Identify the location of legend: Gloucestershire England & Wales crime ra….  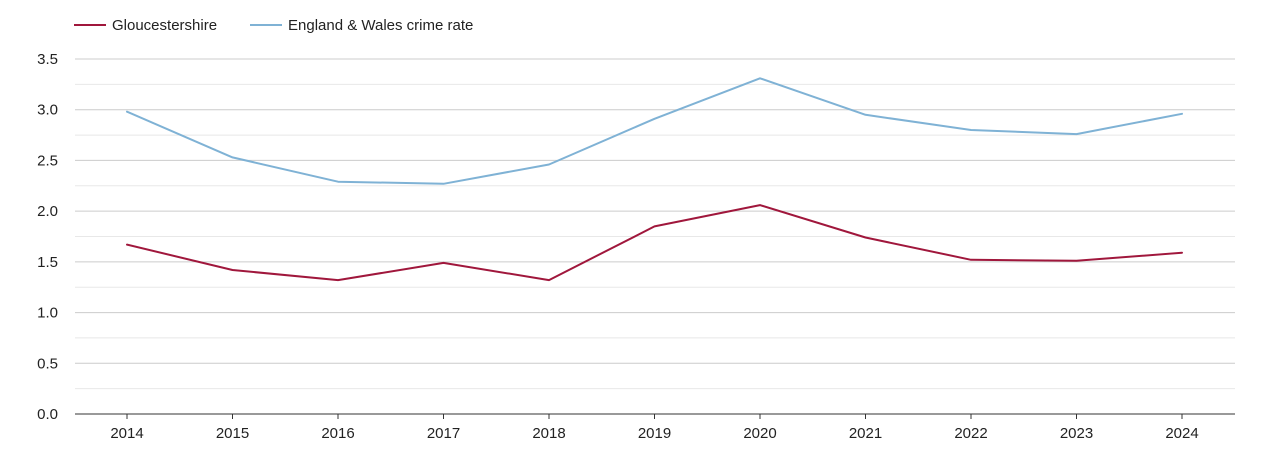
(273, 25).